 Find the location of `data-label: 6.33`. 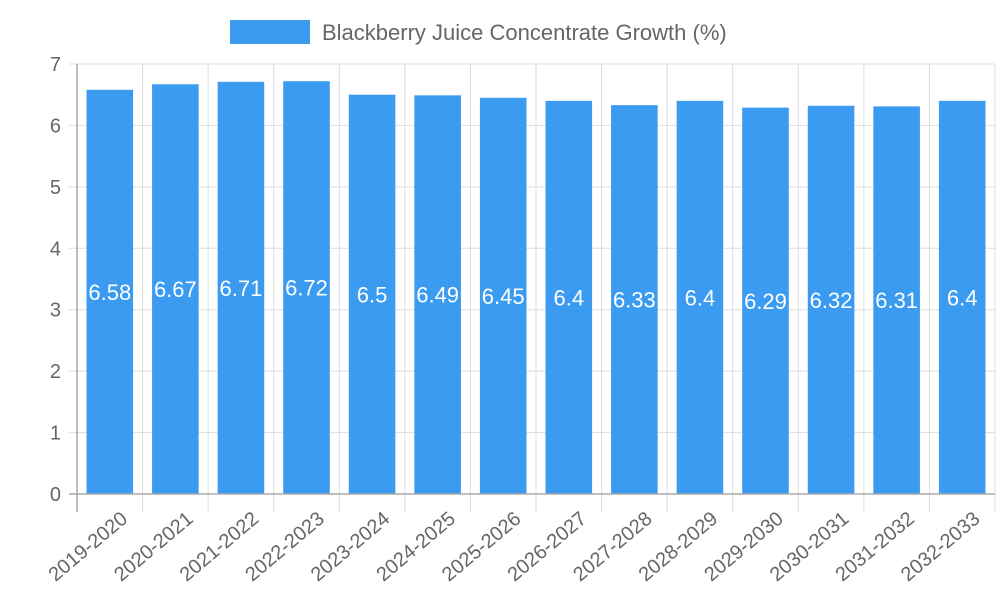

data-label: 6.33 is located at coordinates (634, 300).